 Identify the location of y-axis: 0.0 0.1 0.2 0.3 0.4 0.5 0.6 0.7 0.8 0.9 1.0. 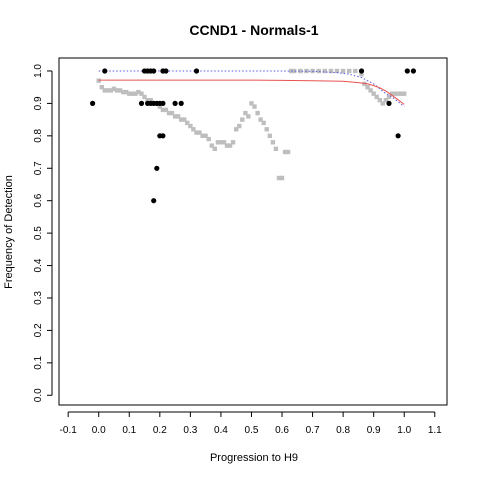
(43, 233).